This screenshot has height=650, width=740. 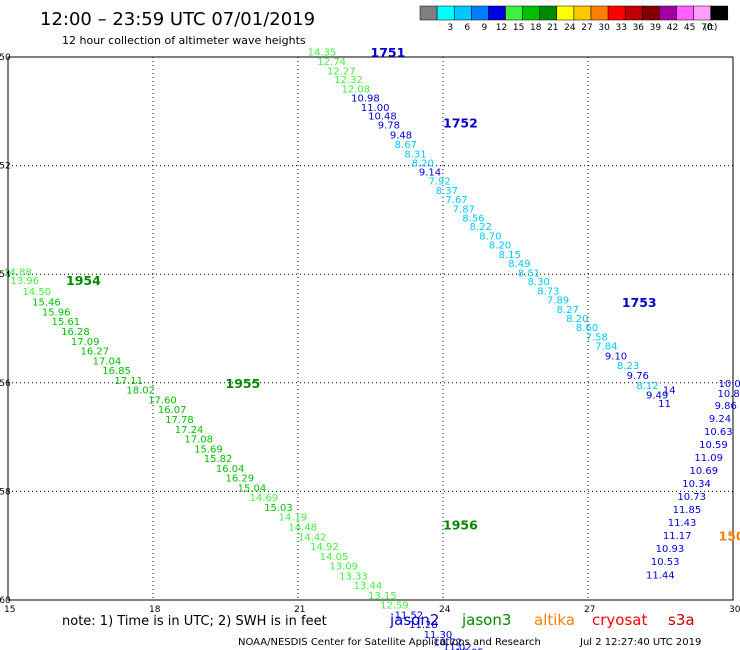 What do you see at coordinates (415, 154) in the screenshot?
I see `wave-height-value: 8.31` at bounding box center [415, 154].